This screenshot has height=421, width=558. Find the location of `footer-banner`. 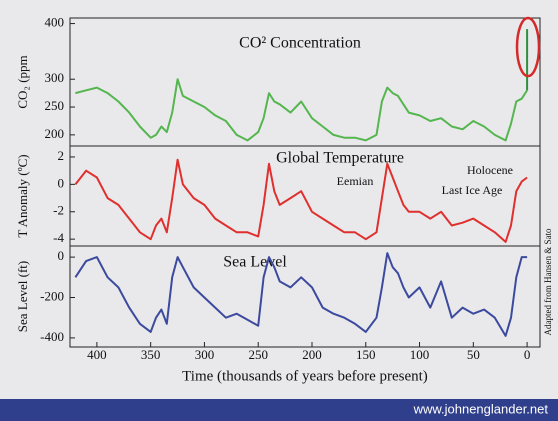

footer-banner is located at coordinates (279, 410).